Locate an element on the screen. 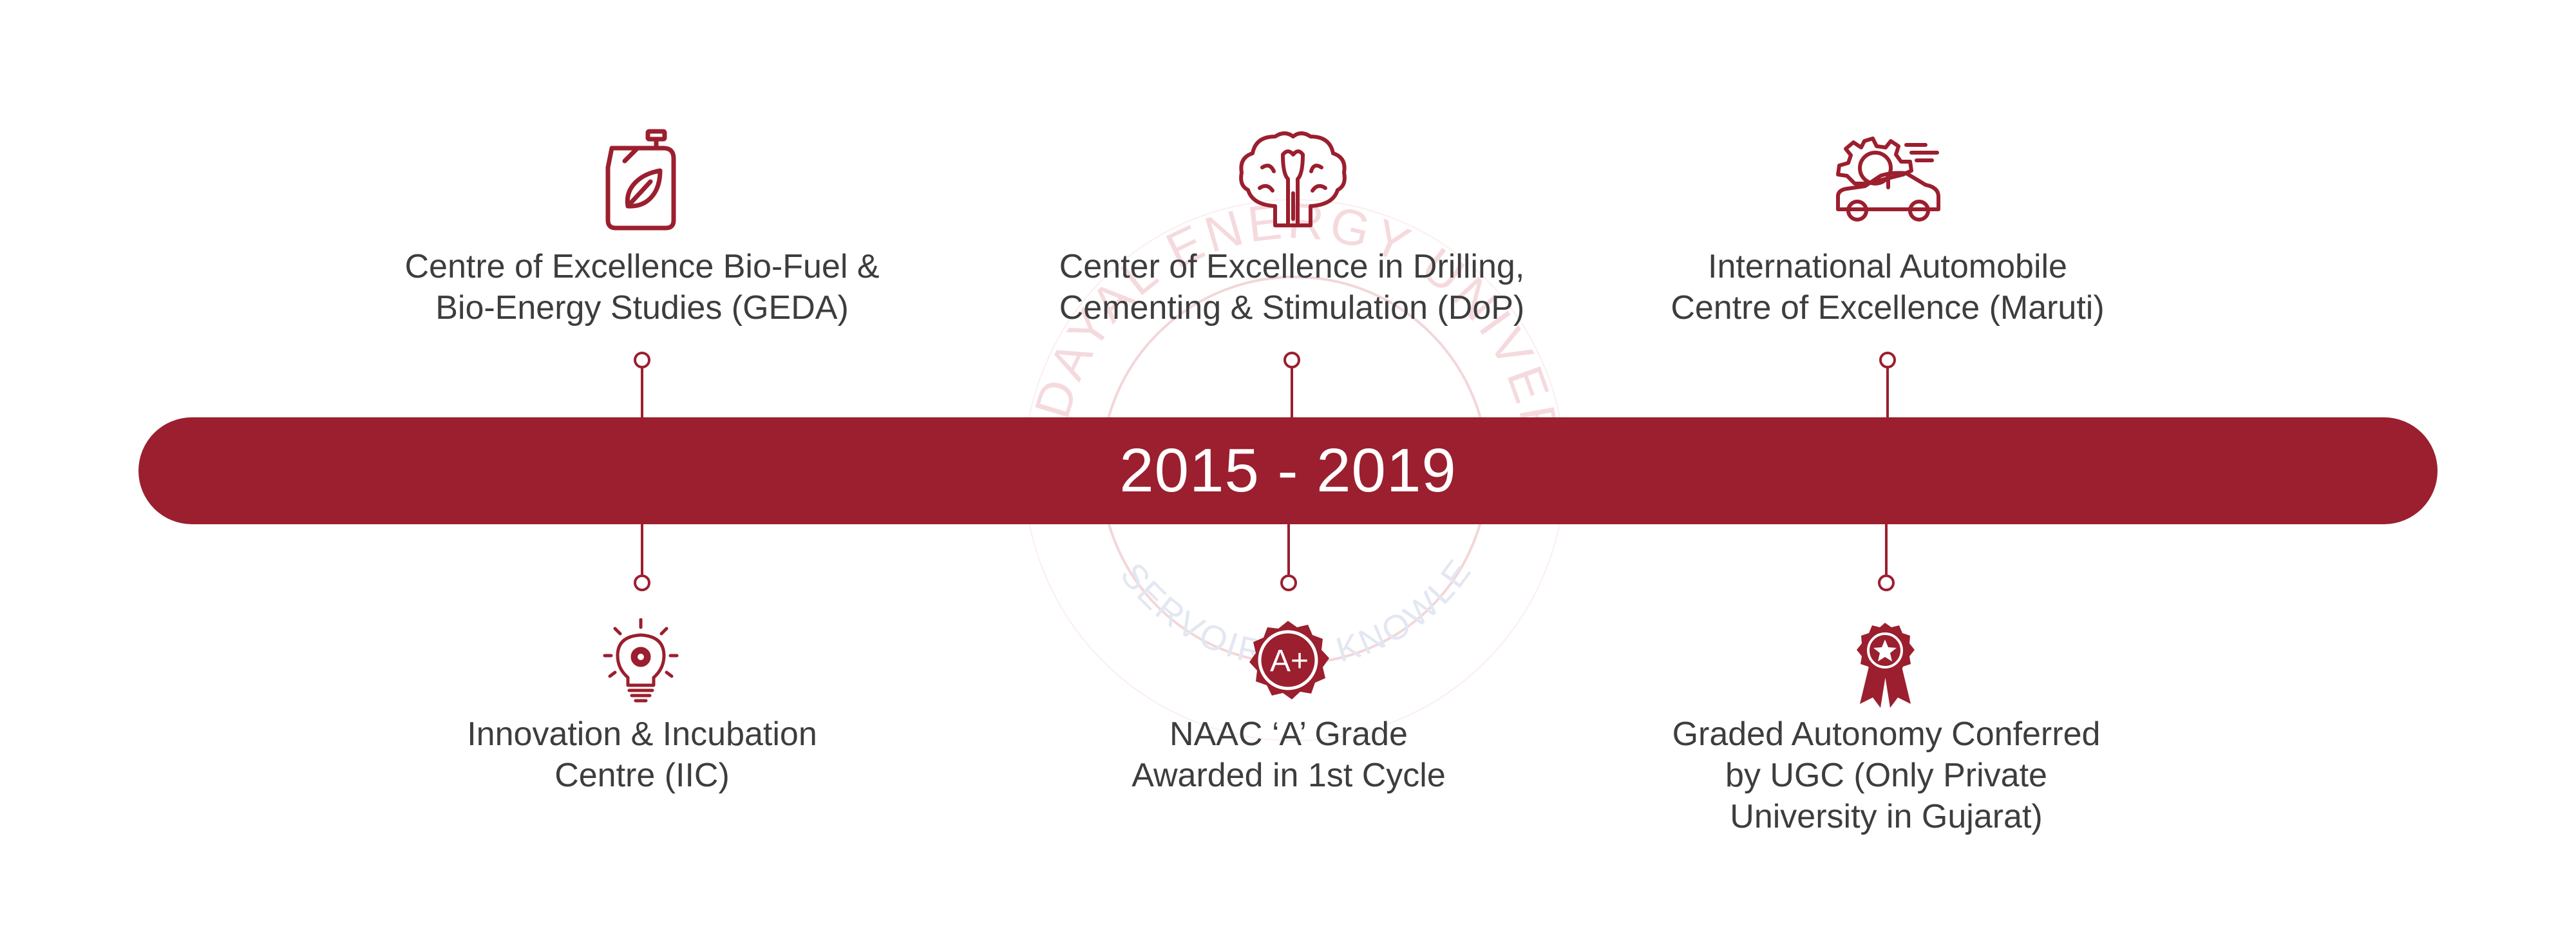 The height and width of the screenshot is (939, 2576). badge-grade-text: A+ is located at coordinates (1289, 661).